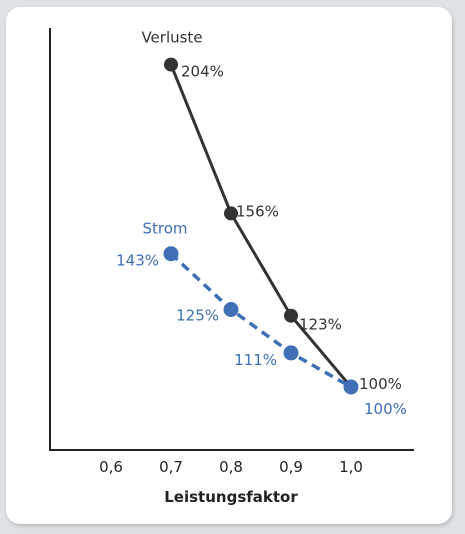  Describe the element at coordinates (164, 229) in the screenshot. I see `series-name-label: Strom` at that location.